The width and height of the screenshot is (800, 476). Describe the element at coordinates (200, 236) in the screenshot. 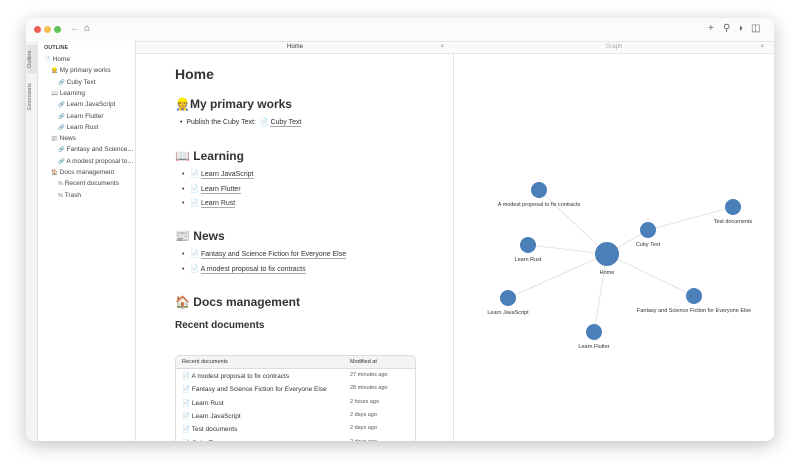

I see `heading-news: 📰 News` at that location.